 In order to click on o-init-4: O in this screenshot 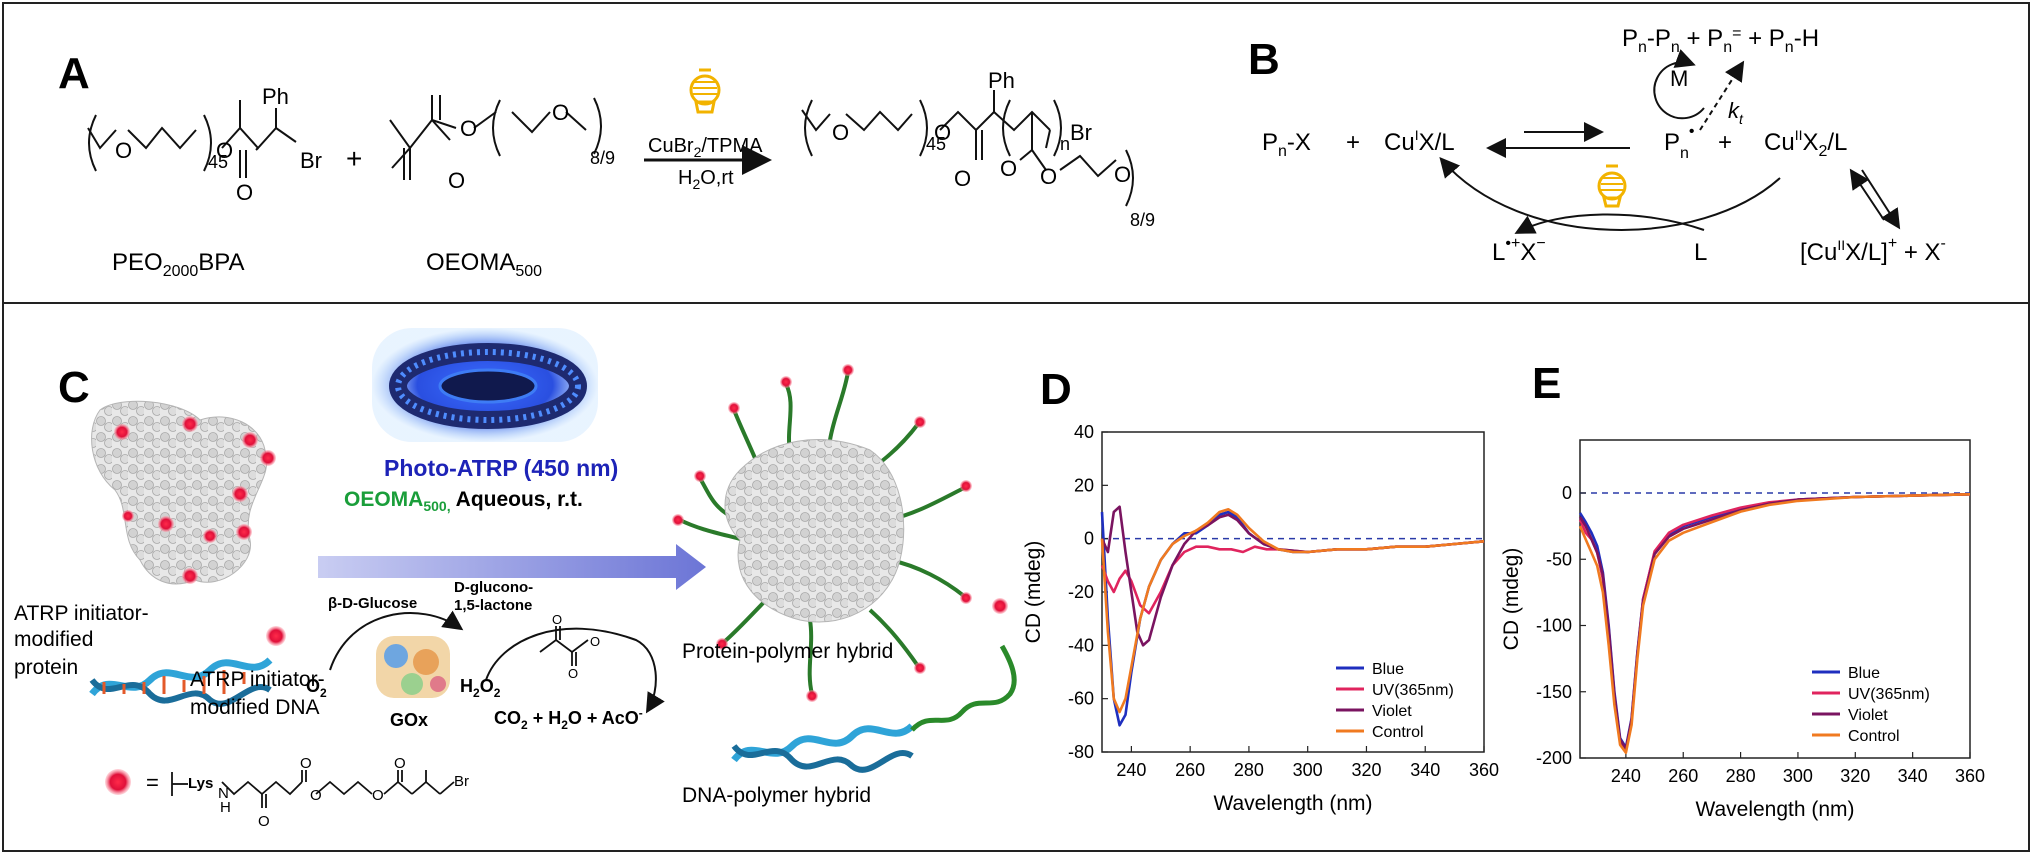, I will do `click(316, 795)`.